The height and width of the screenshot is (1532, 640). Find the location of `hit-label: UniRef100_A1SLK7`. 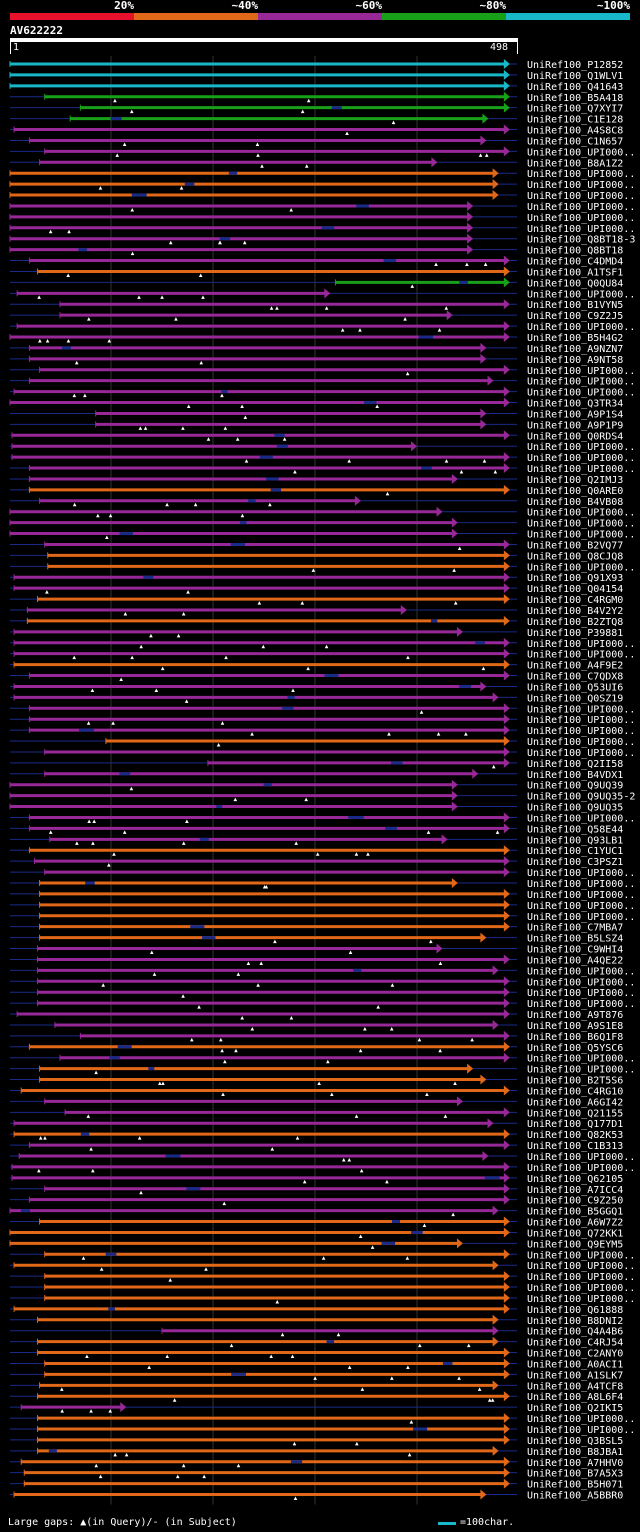

hit-label: UniRef100_A1SLK7 is located at coordinates (575, 1375).